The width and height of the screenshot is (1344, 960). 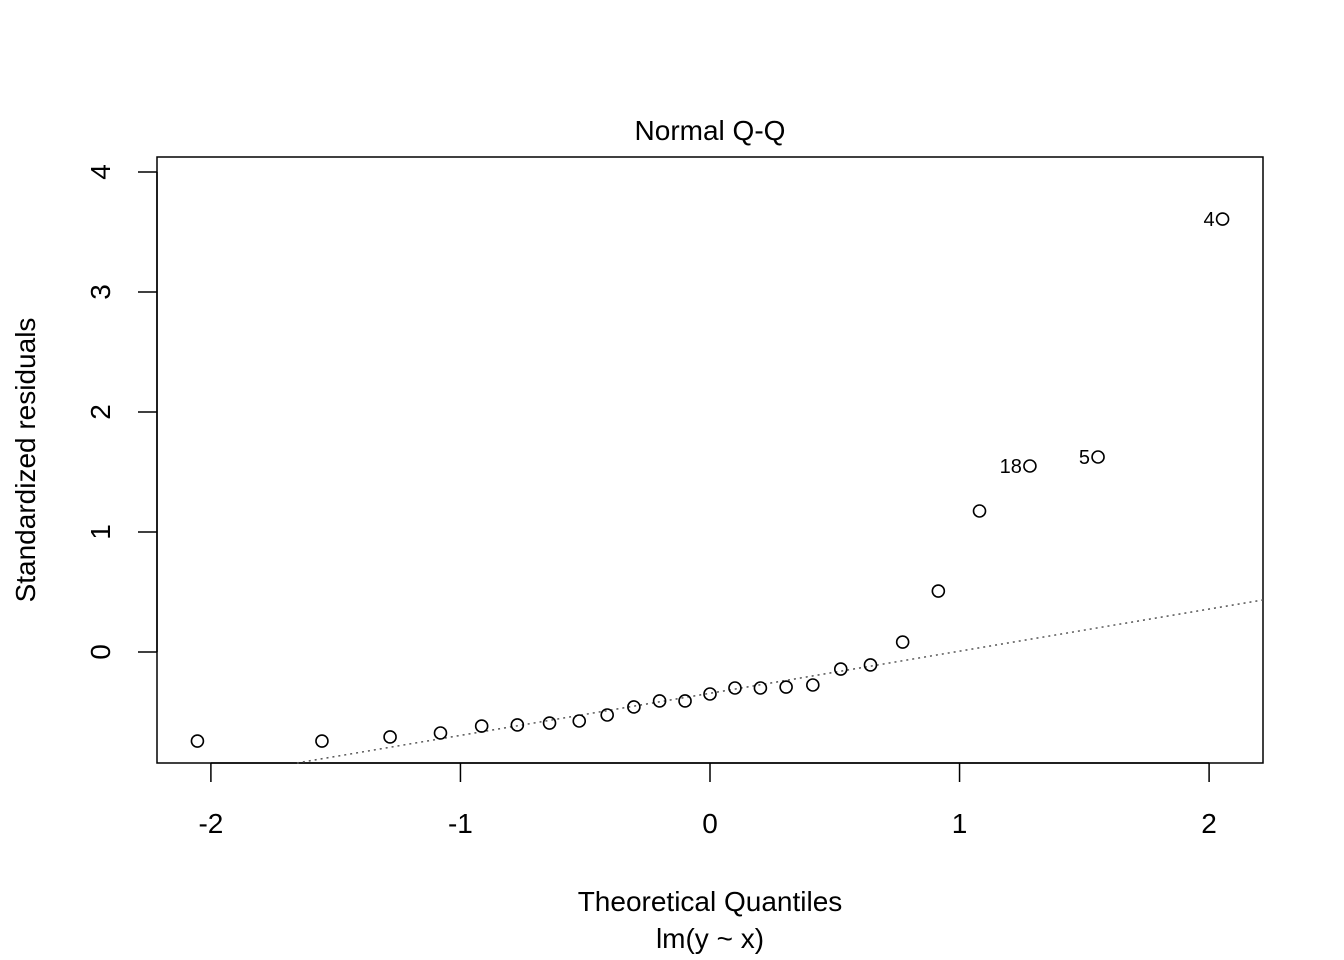 I want to click on y-tick-label: 1, so click(x=100, y=532).